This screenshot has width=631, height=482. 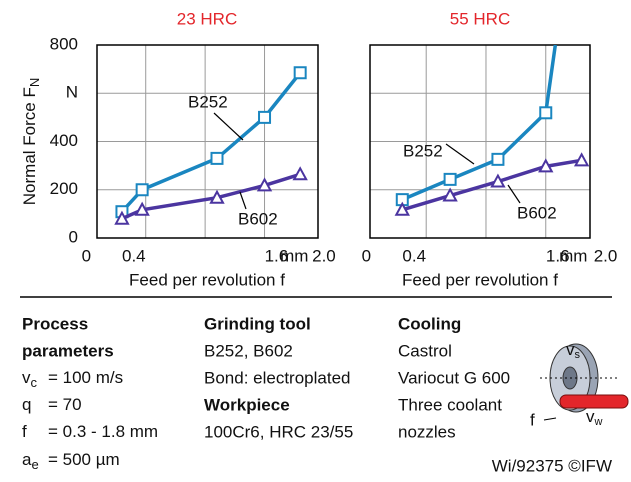 What do you see at coordinates (578, 355) in the screenshot?
I see `subscript: s` at bounding box center [578, 355].